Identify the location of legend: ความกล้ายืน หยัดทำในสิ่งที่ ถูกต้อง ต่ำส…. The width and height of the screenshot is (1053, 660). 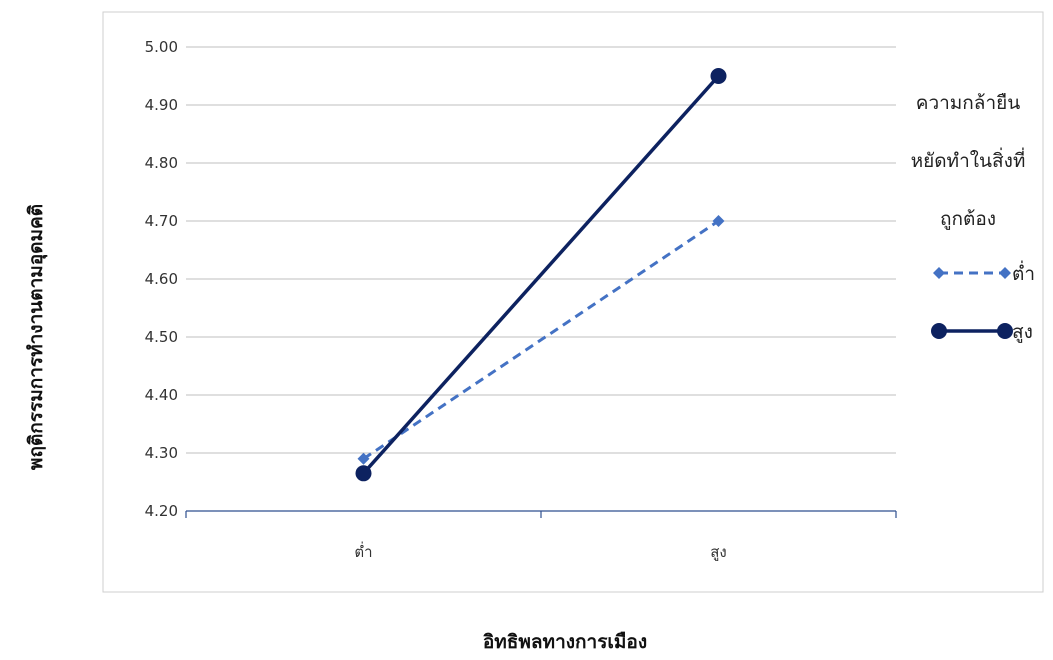
(973, 217).